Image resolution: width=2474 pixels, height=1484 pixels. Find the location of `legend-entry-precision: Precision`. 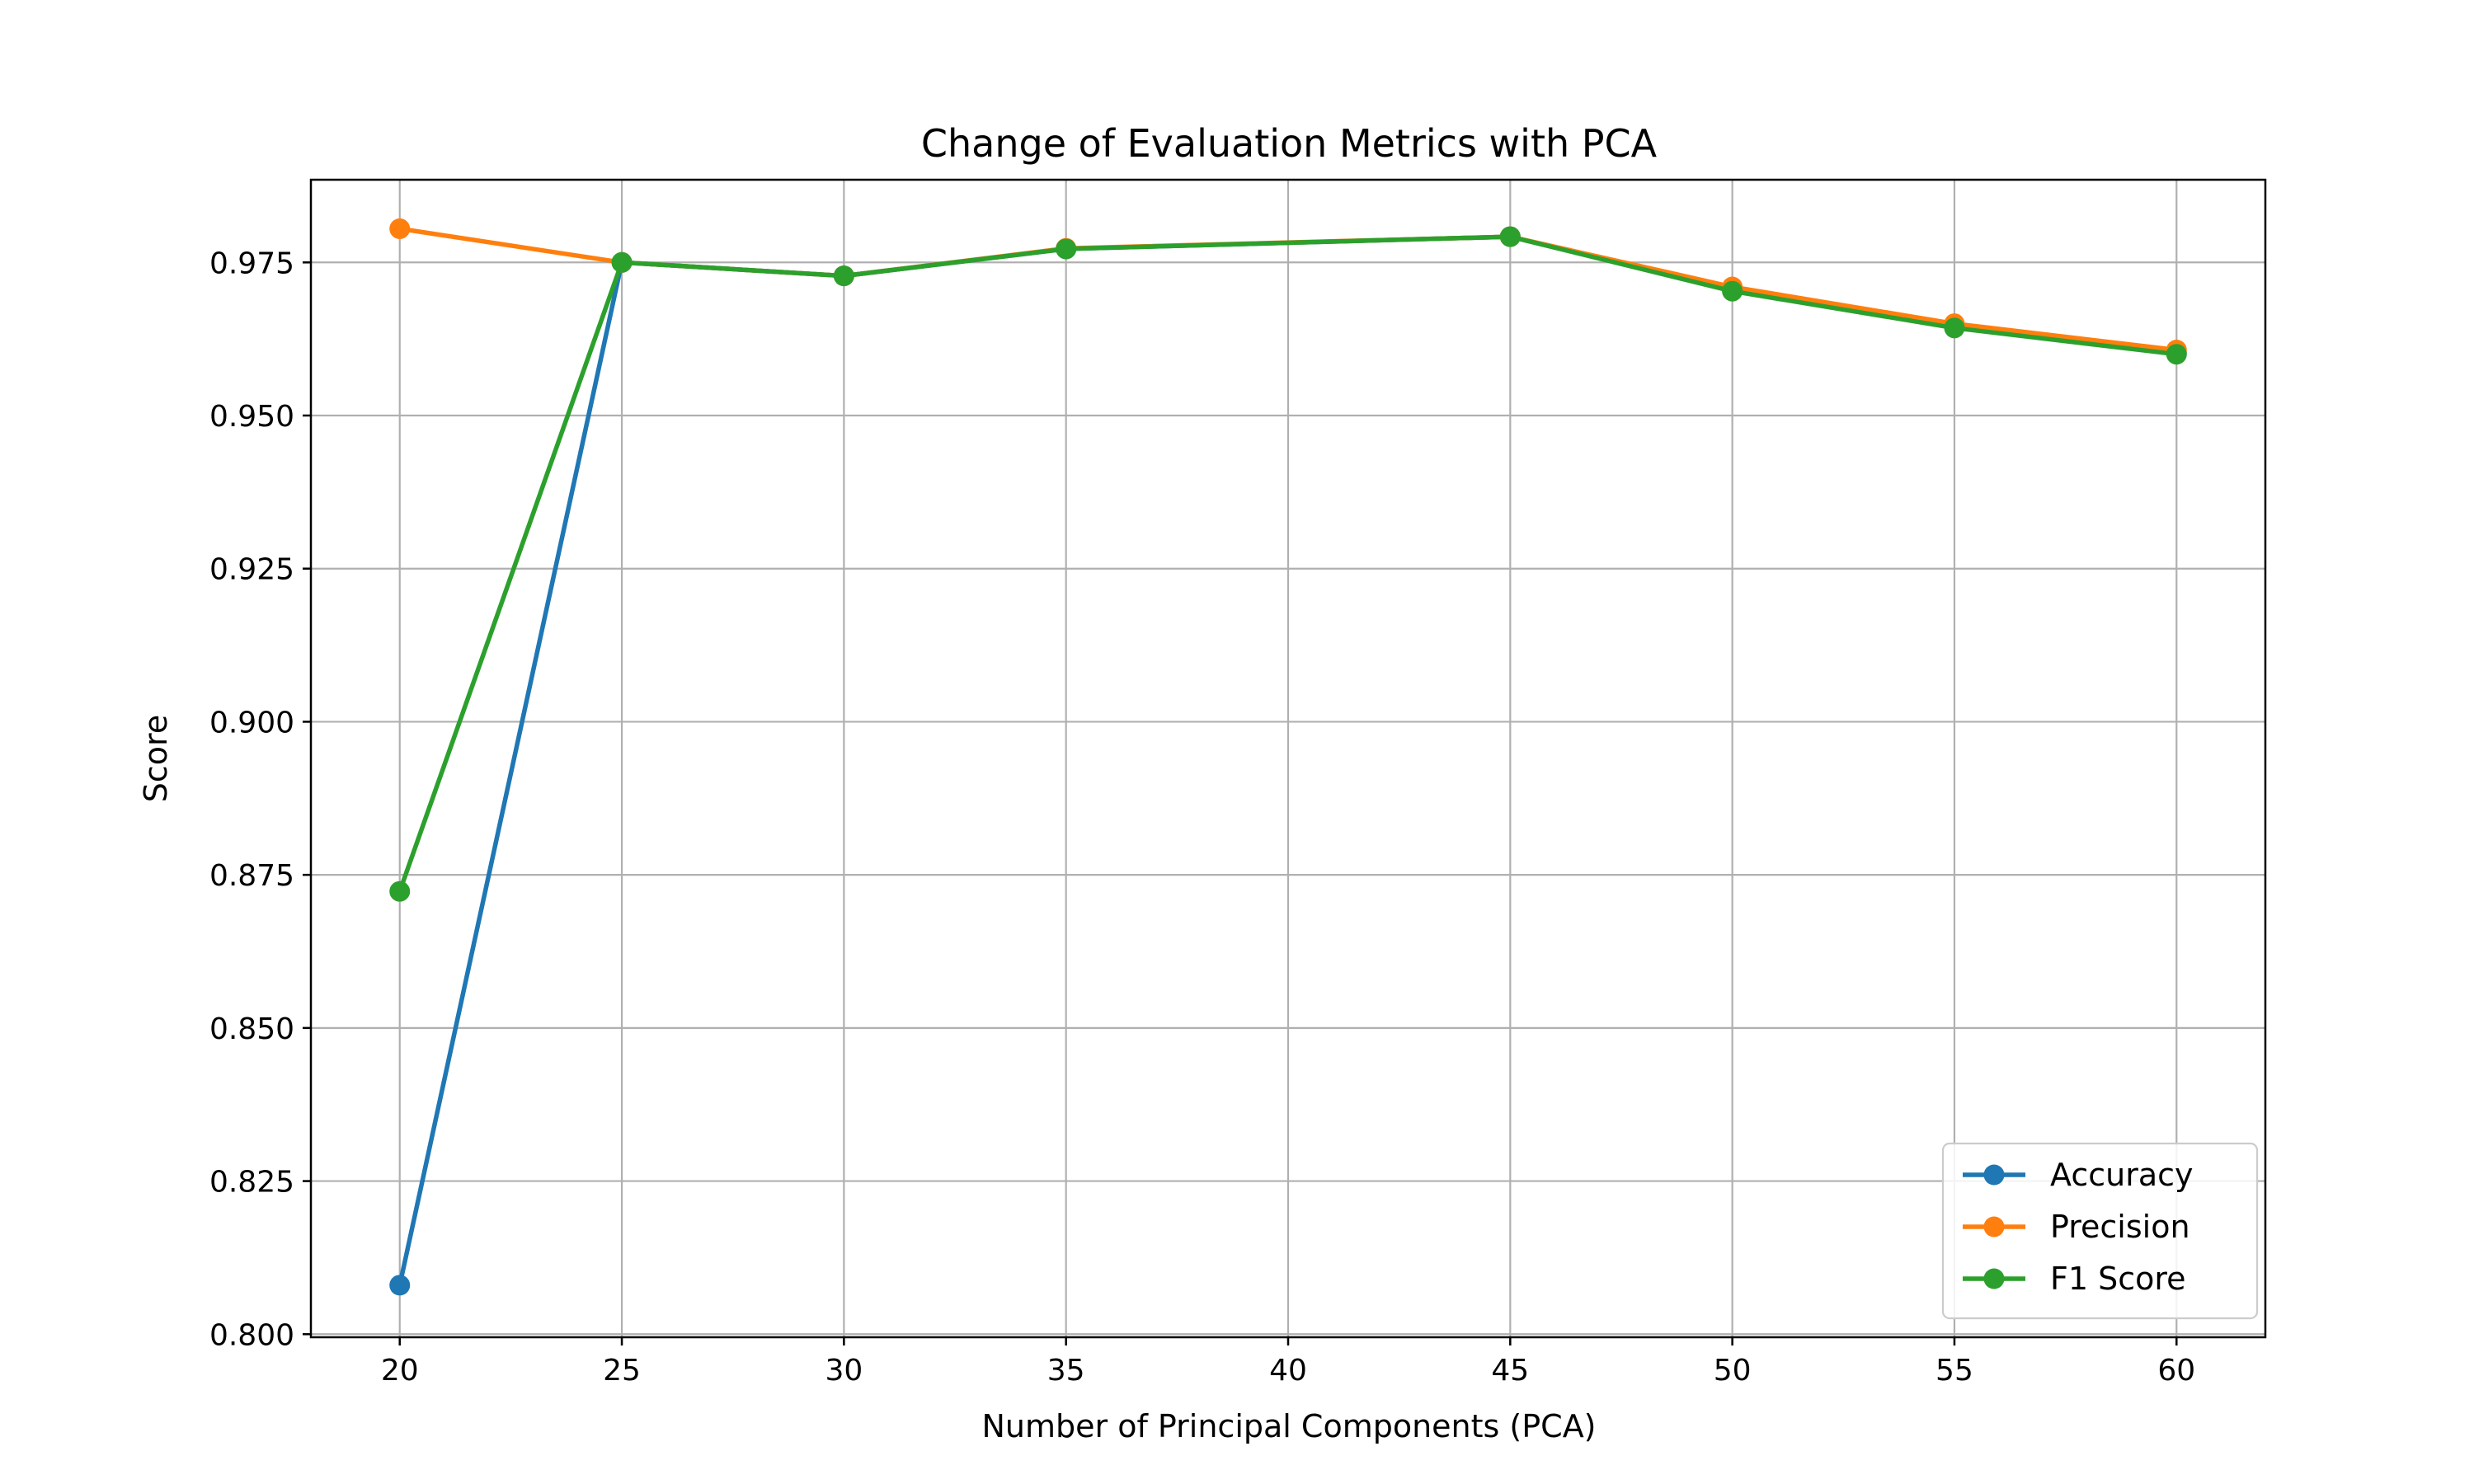

legend-entry-precision: Precision is located at coordinates (2076, 1227).